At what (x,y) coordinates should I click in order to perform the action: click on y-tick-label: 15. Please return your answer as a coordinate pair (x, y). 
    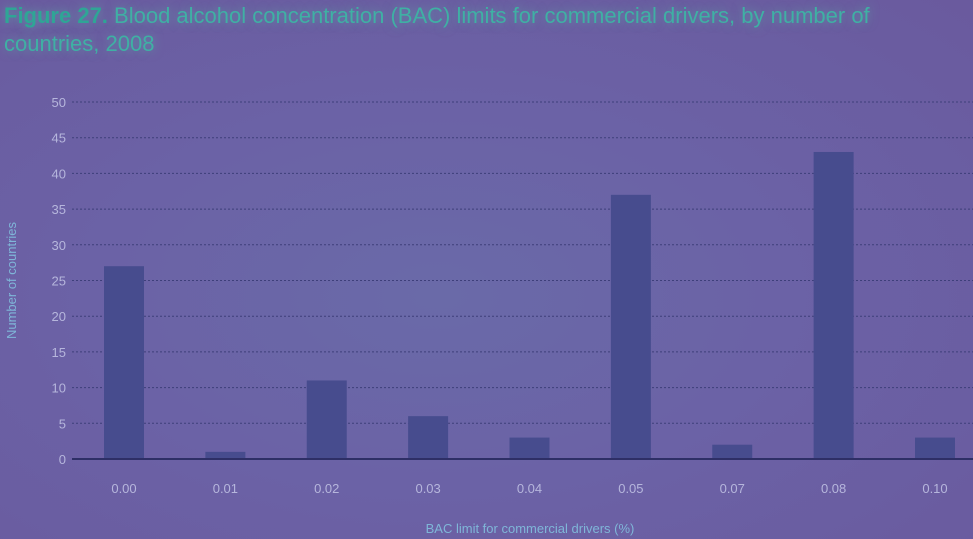
    Looking at the image, I should click on (59, 352).